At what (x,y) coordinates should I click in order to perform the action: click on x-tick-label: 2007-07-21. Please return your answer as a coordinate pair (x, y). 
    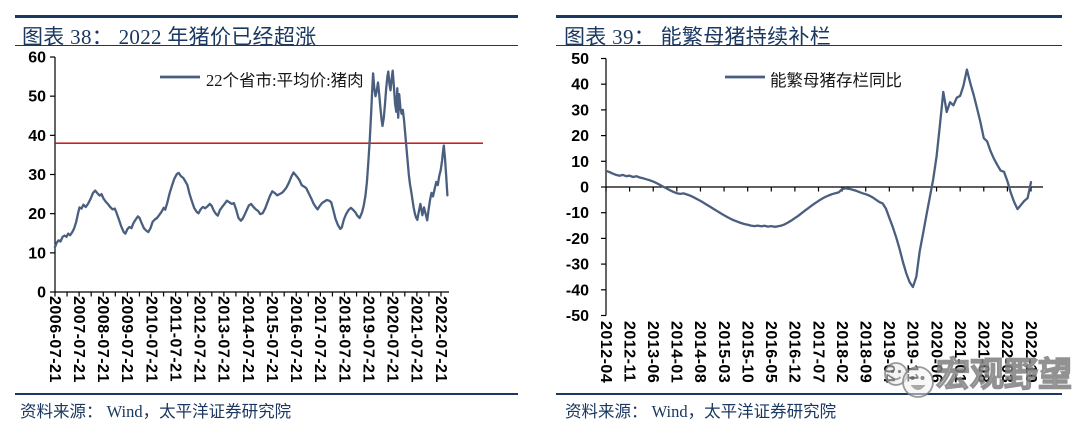
    Looking at the image, I should click on (78, 339).